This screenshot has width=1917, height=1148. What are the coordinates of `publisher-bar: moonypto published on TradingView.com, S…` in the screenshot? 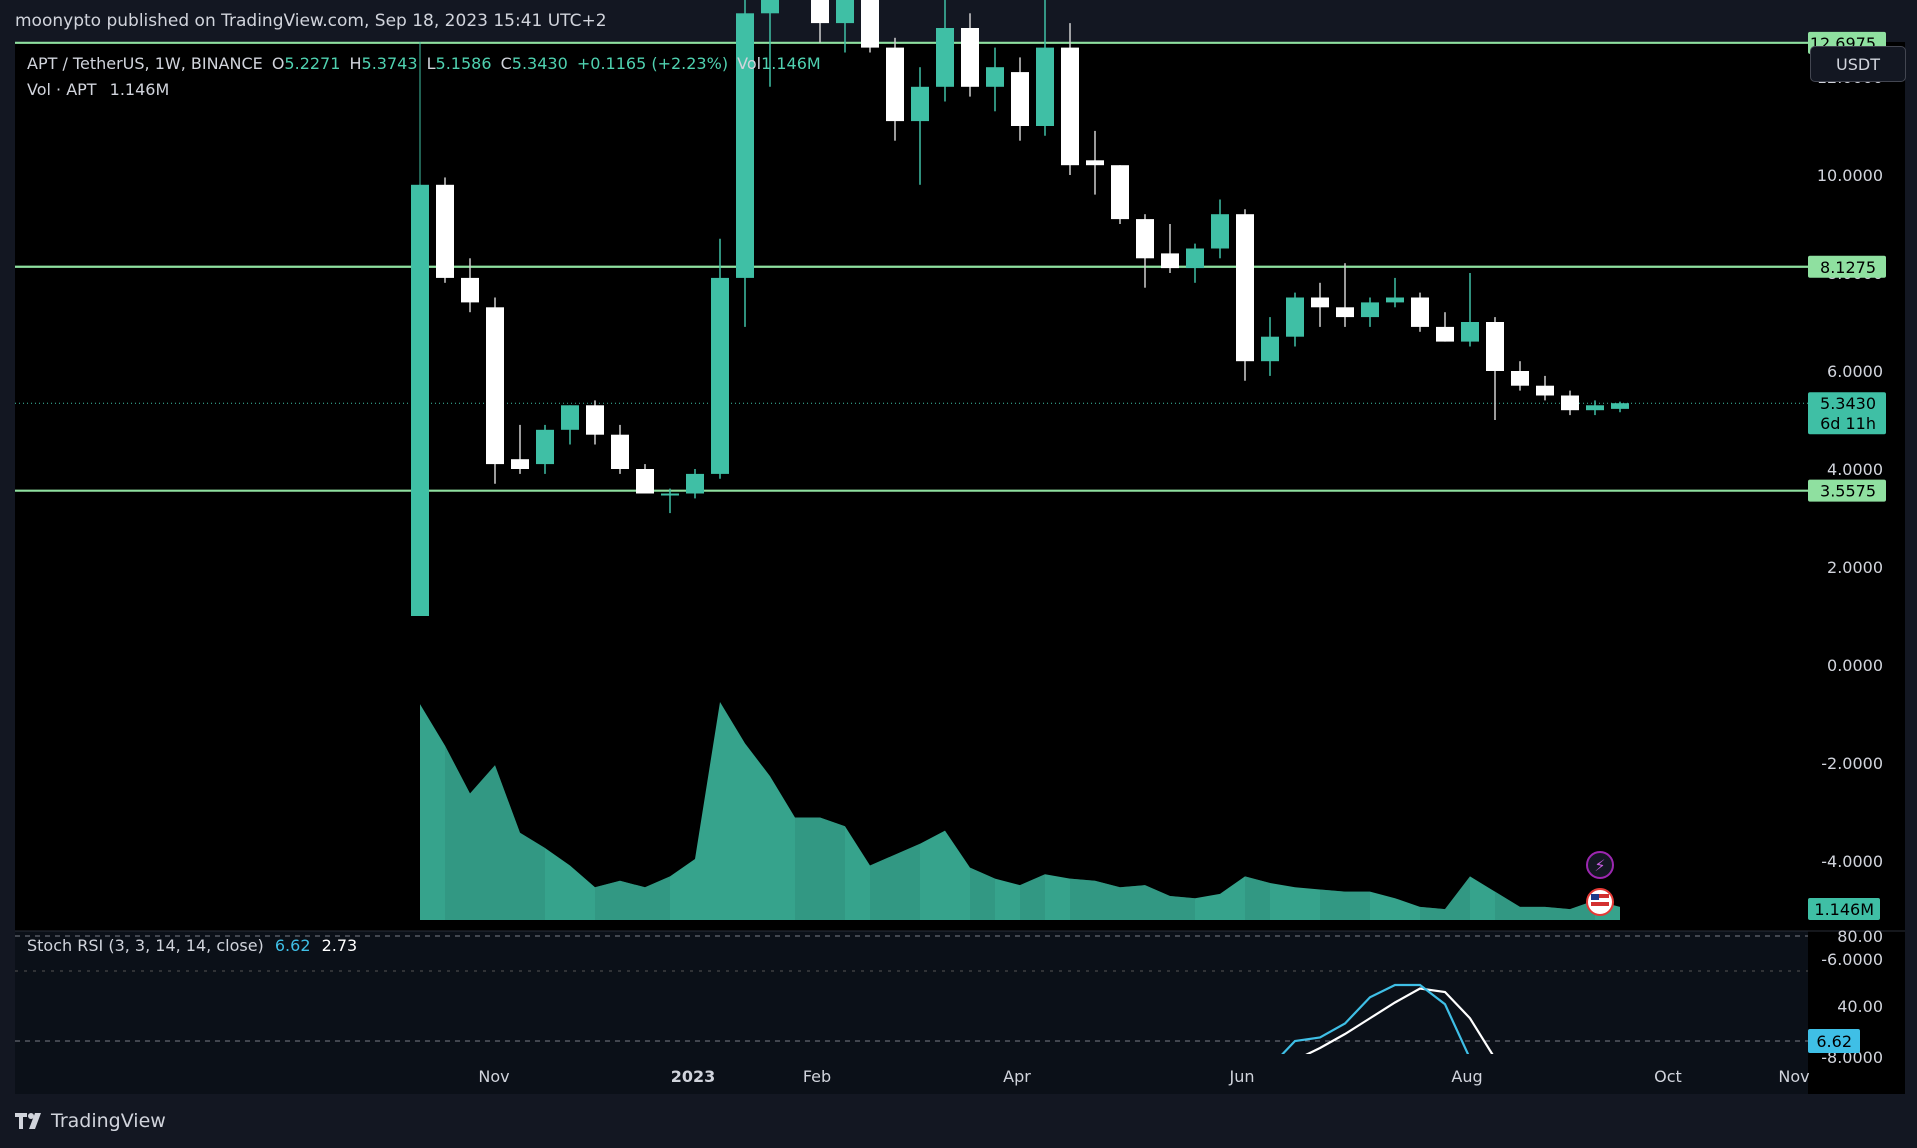 It's located at (958, 21).